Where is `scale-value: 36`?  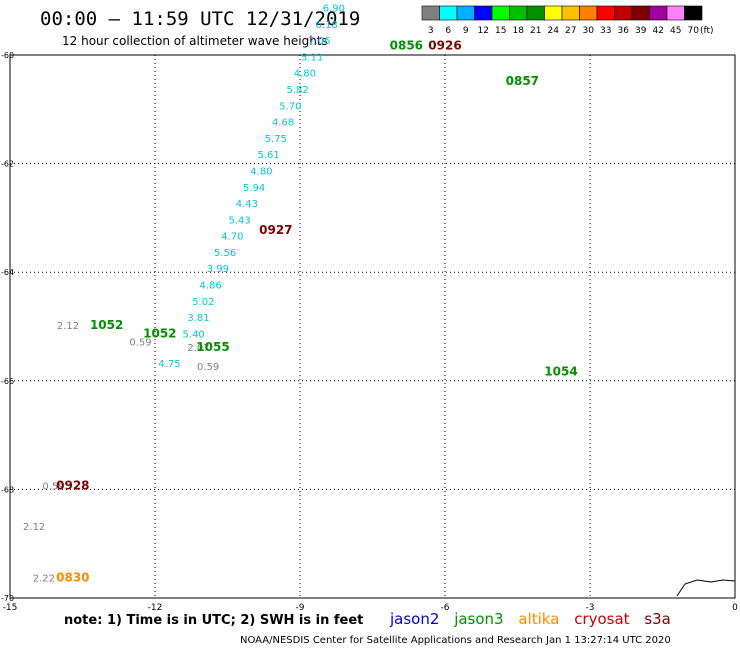
scale-value: 36 is located at coordinates (624, 31).